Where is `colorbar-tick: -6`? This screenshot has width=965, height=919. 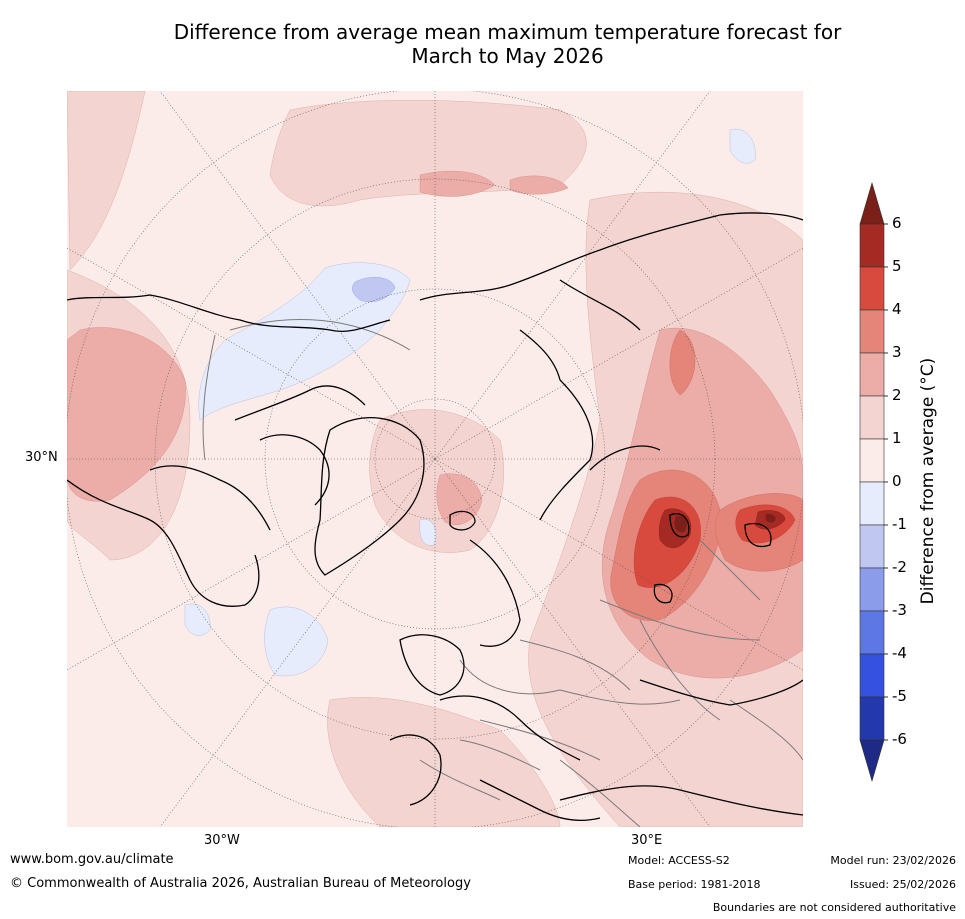
colorbar-tick: -6 is located at coordinates (899, 739).